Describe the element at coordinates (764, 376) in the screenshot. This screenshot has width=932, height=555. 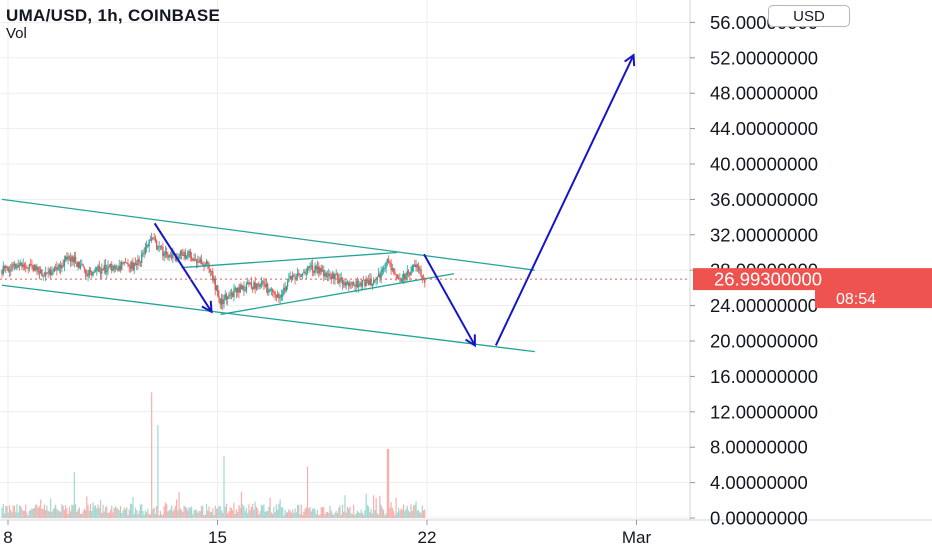
I see `price-axis-label: 16.00000000` at that location.